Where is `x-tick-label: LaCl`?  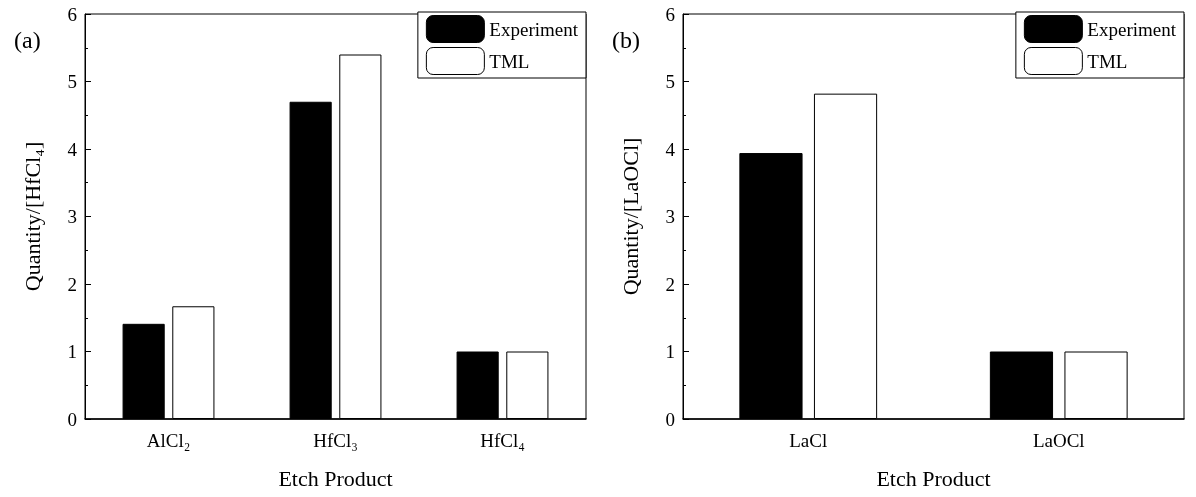 x-tick-label: LaCl is located at coordinates (808, 440).